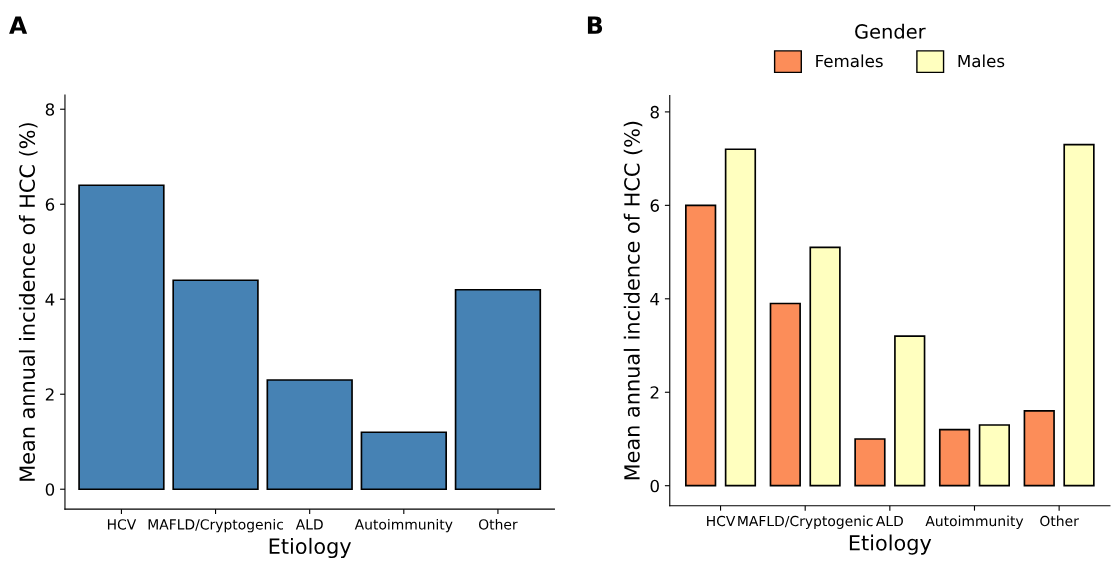 Image resolution: width=1120 pixels, height=562 pixels. I want to click on text: B, so click(595, 25).